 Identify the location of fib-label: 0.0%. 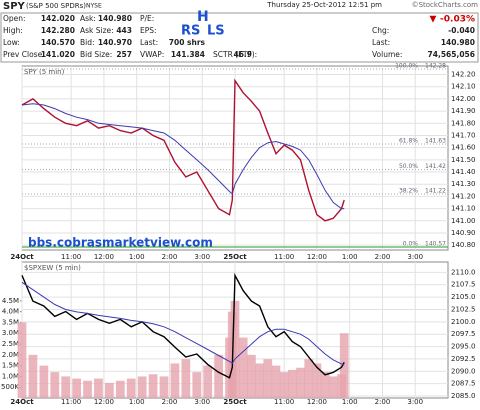
(411, 244).